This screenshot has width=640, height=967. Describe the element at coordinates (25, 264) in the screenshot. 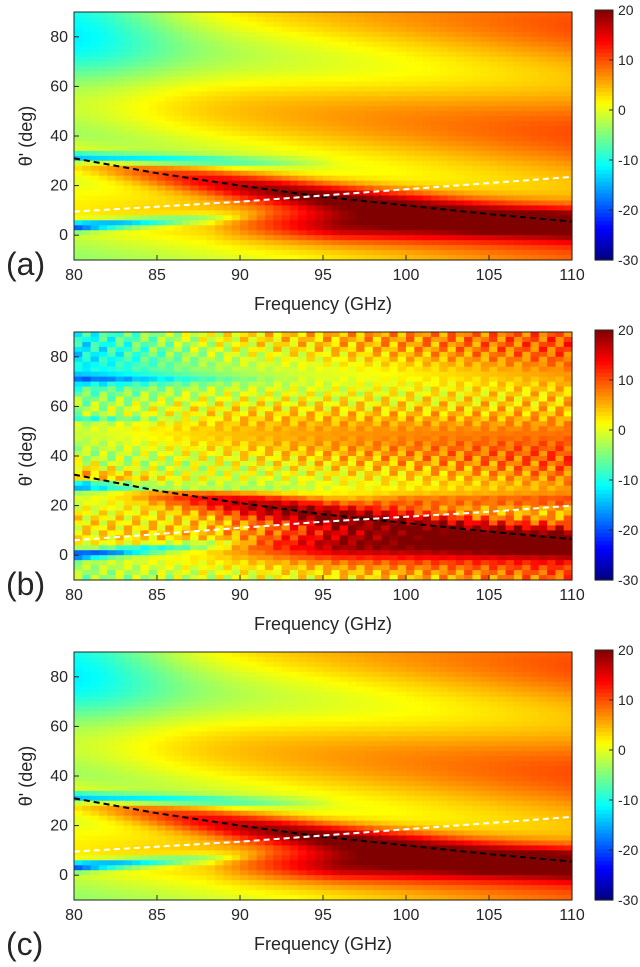

I see `panel-label: (a)` at that location.